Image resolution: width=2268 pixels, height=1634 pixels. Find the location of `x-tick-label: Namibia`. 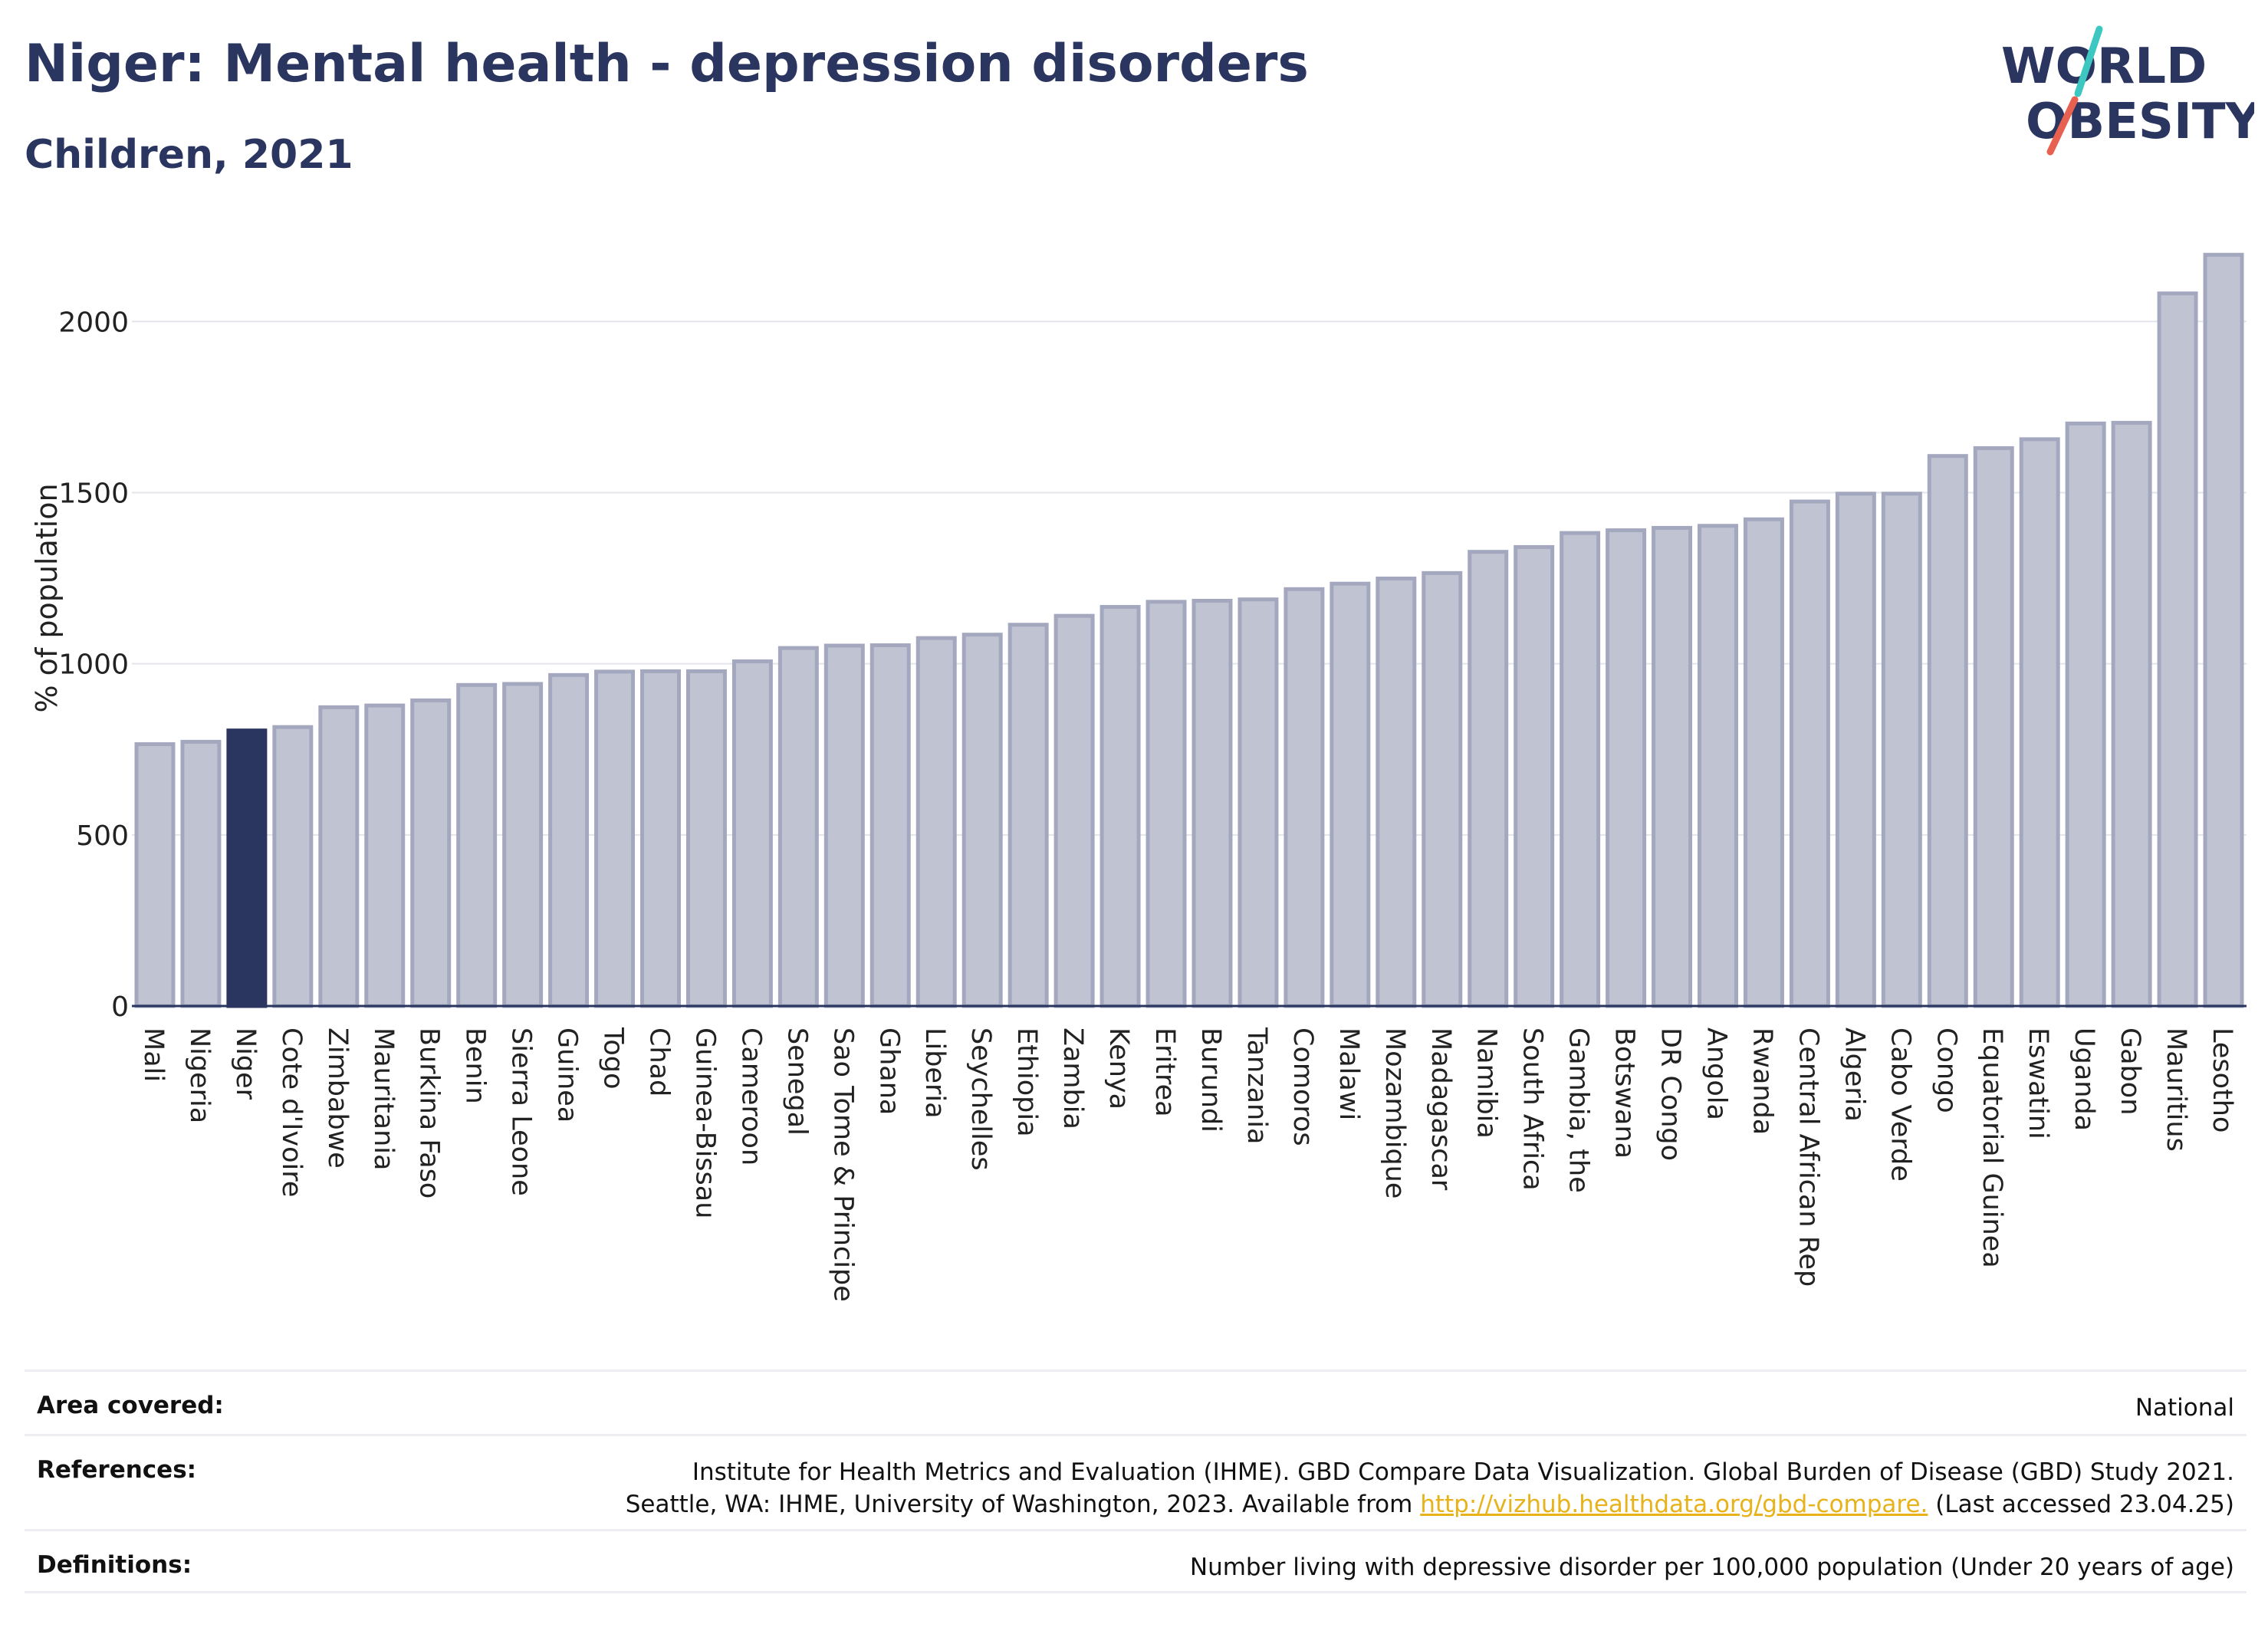

x-tick-label: Namibia is located at coordinates (1486, 1083).